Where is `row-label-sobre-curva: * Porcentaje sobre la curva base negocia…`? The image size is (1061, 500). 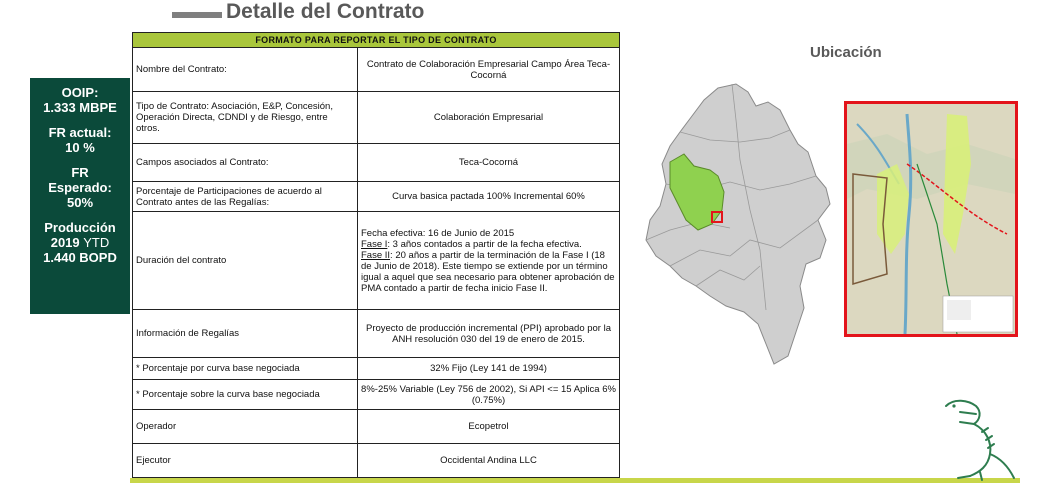
row-label-sobre-curva: * Porcentaje sobre la curva base negocia… is located at coordinates (245, 394).